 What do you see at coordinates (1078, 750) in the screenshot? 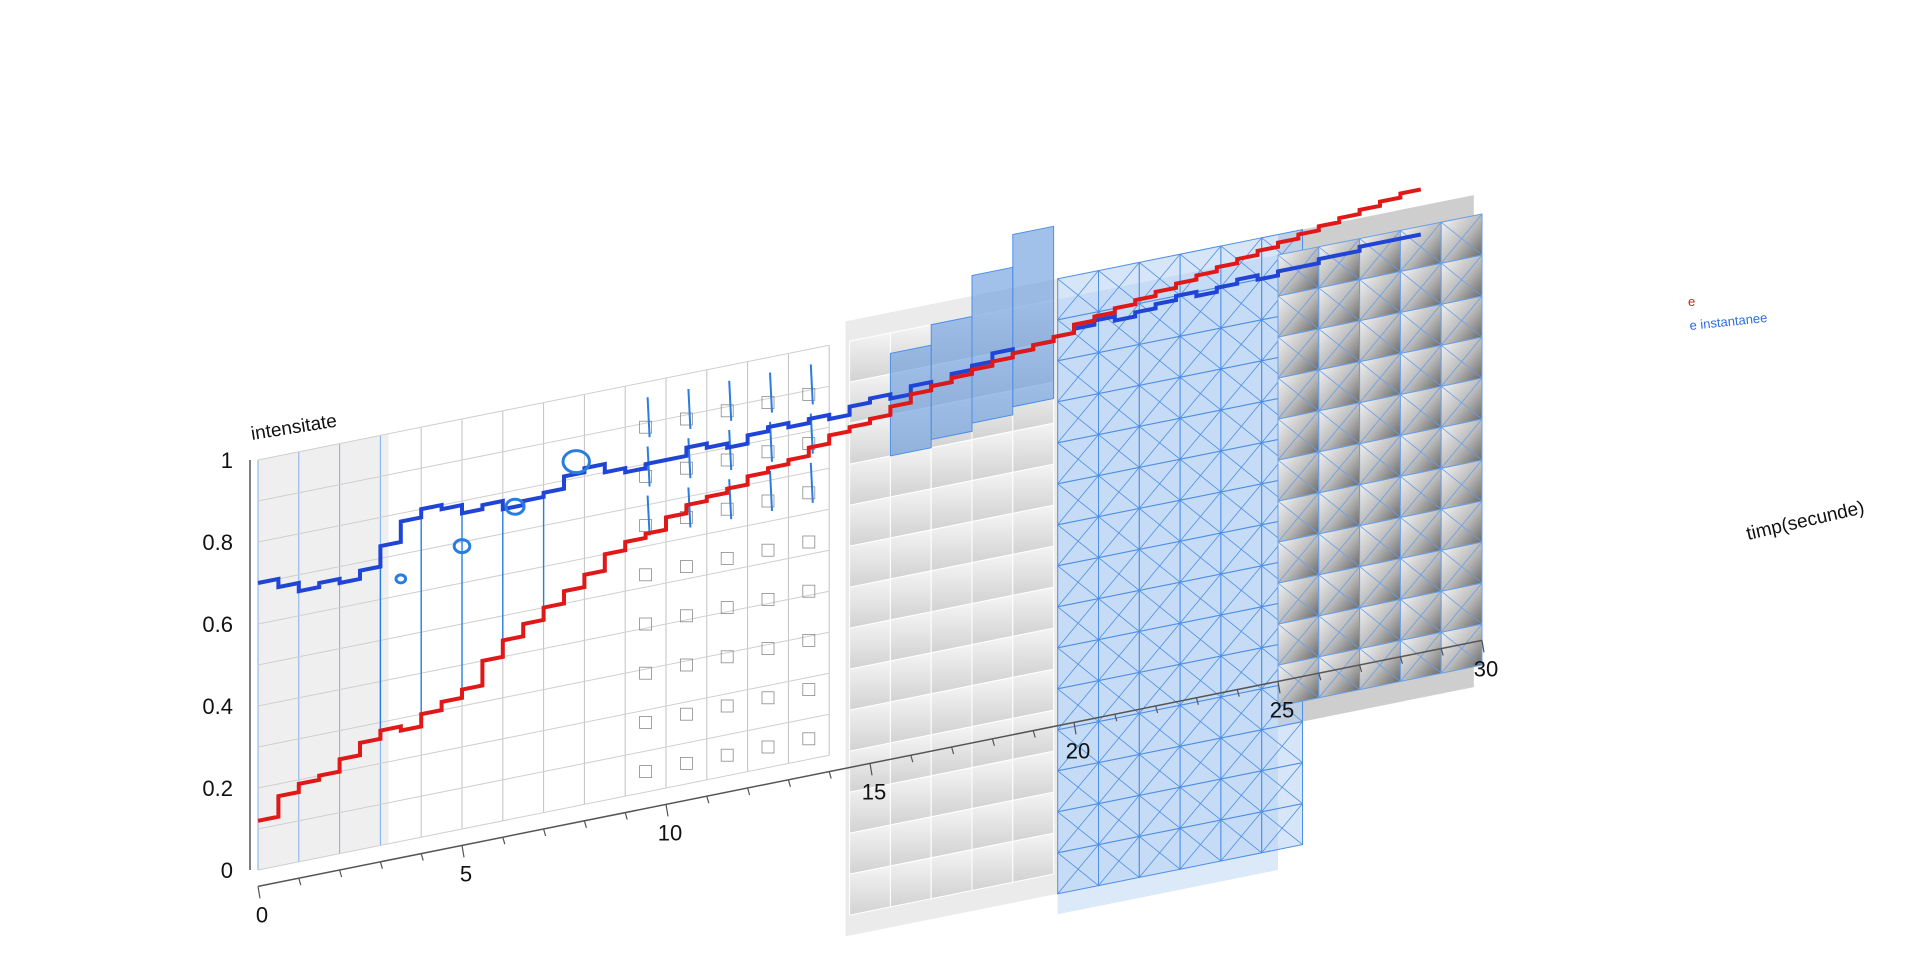
I see `x-tick-label: 20` at bounding box center [1078, 750].